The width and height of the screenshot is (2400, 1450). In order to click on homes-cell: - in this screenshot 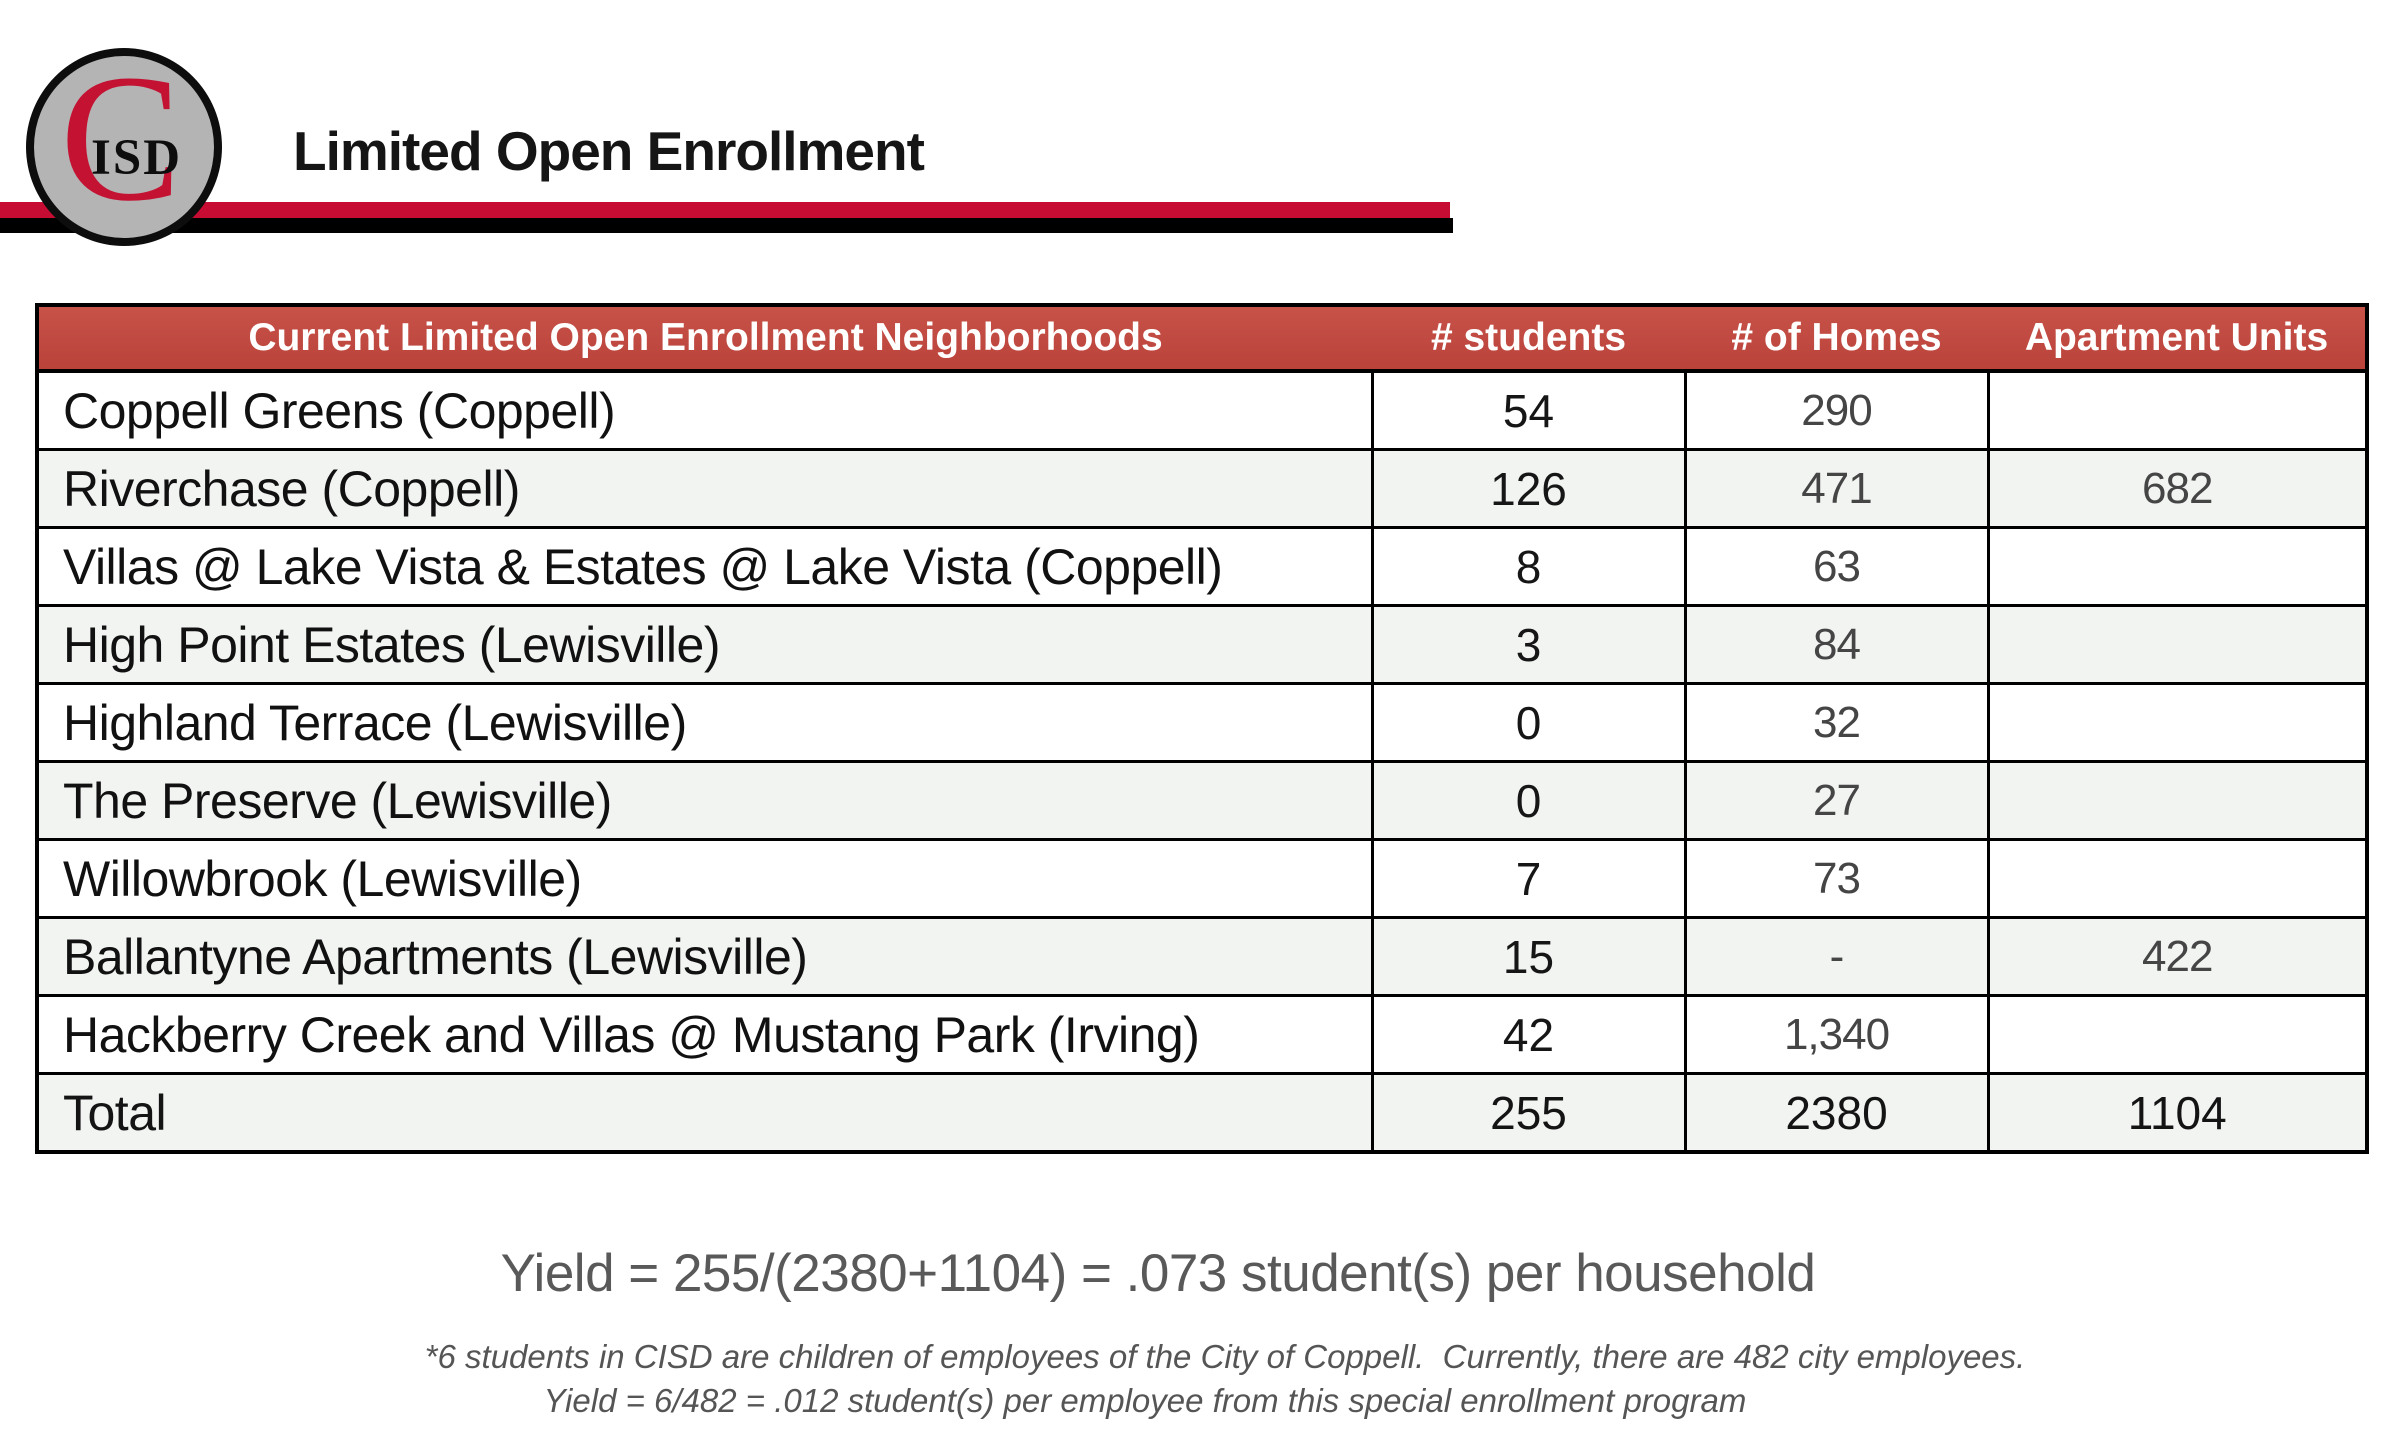, I will do `click(1836, 956)`.